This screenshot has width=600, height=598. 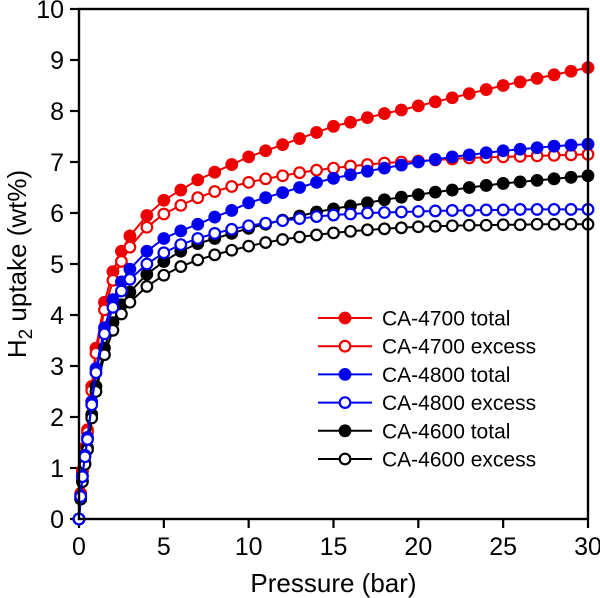 I want to click on x-axis-label: Pressure (bar), so click(x=333, y=583).